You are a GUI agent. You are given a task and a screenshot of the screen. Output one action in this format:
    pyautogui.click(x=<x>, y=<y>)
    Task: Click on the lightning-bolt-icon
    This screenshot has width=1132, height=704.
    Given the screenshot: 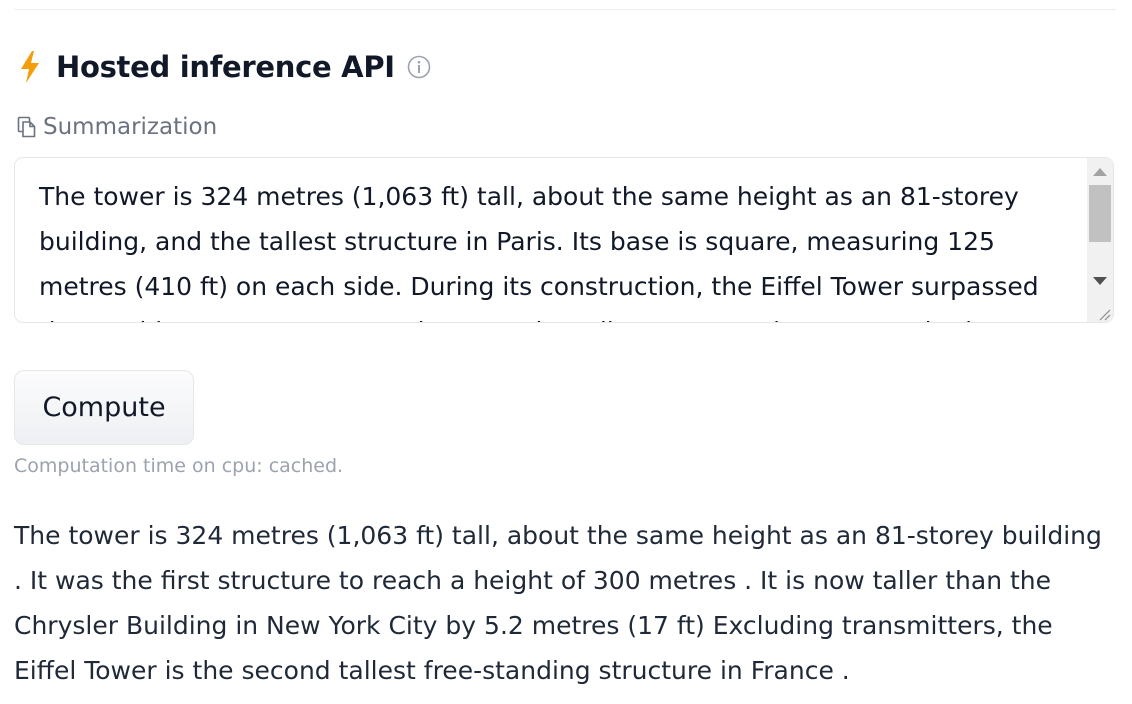 What is the action you would take?
    pyautogui.click(x=30, y=67)
    